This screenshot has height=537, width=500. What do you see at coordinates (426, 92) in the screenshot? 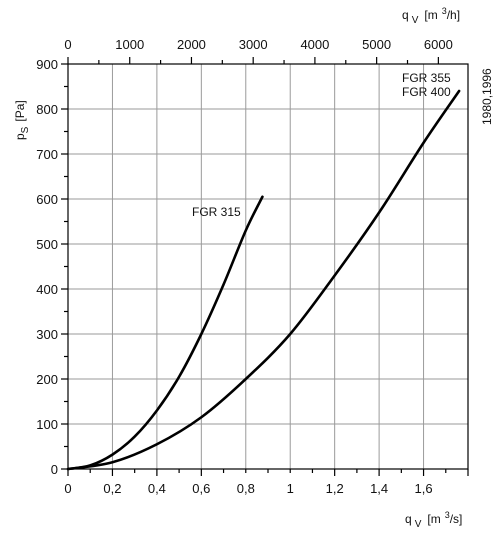
I see `series-label-1: FGR 400` at bounding box center [426, 92].